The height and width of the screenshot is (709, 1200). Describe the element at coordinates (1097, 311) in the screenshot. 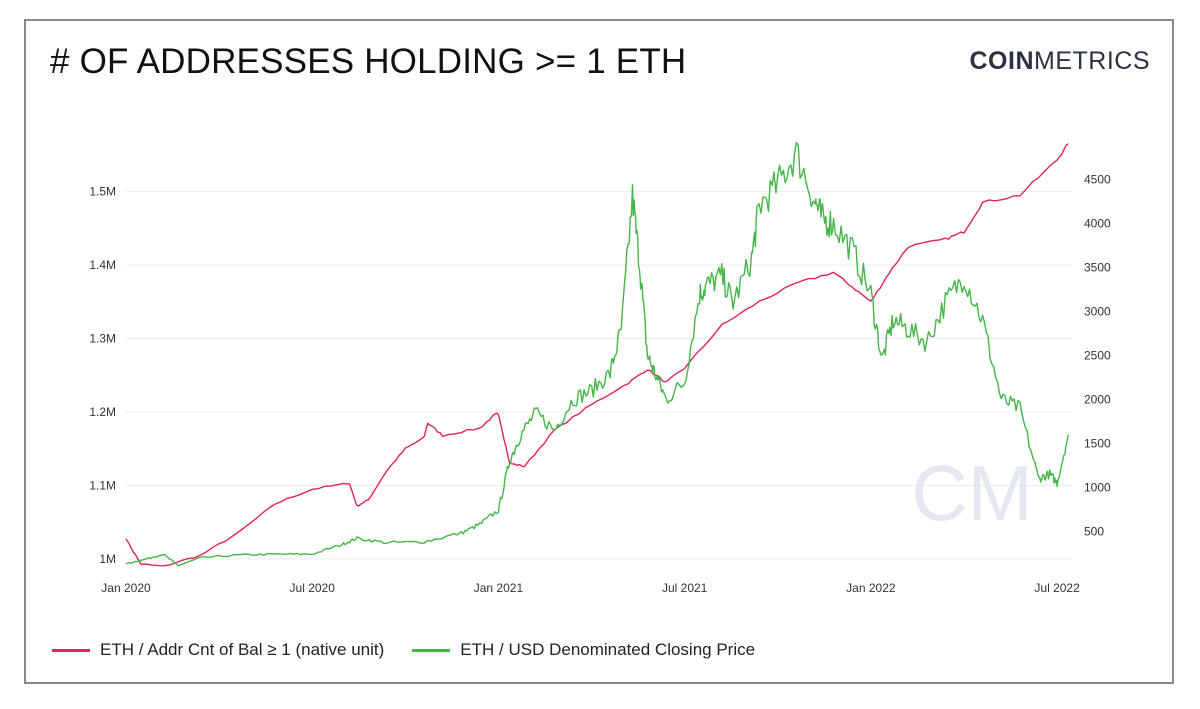

I see `y-right-tick-label: 3000` at that location.